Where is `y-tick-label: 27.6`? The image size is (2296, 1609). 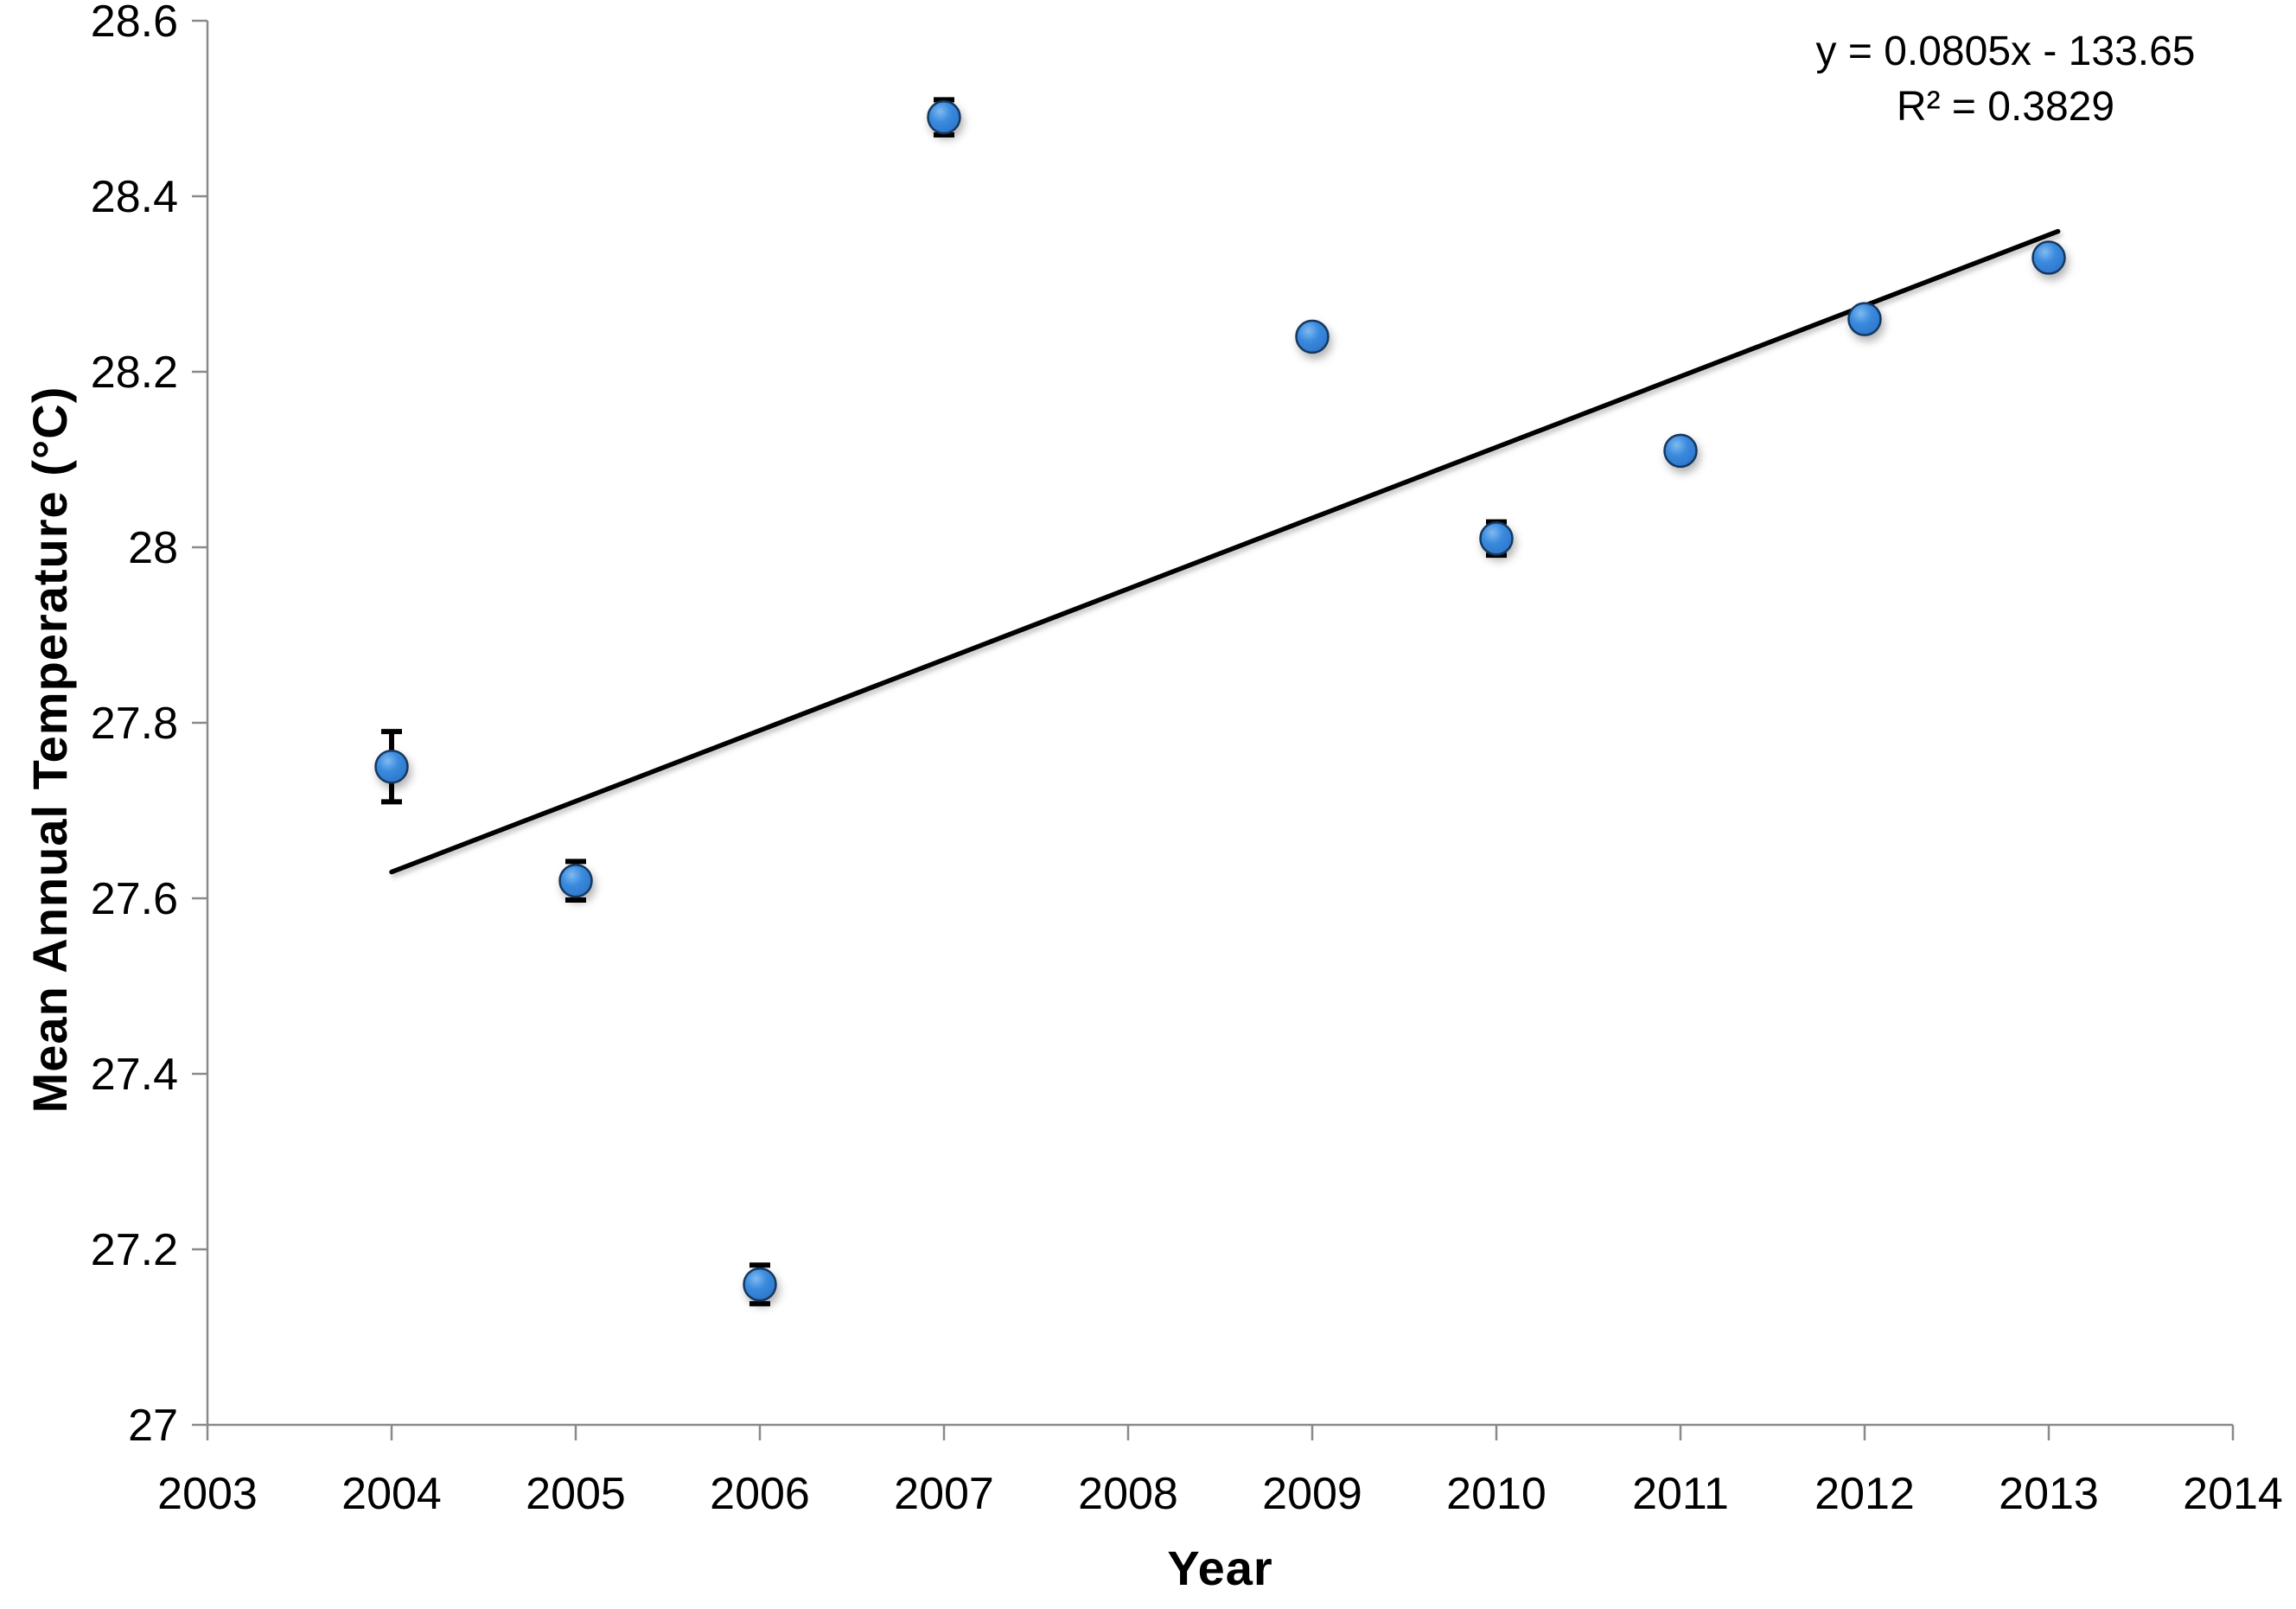 y-tick-label: 27.6 is located at coordinates (134, 899).